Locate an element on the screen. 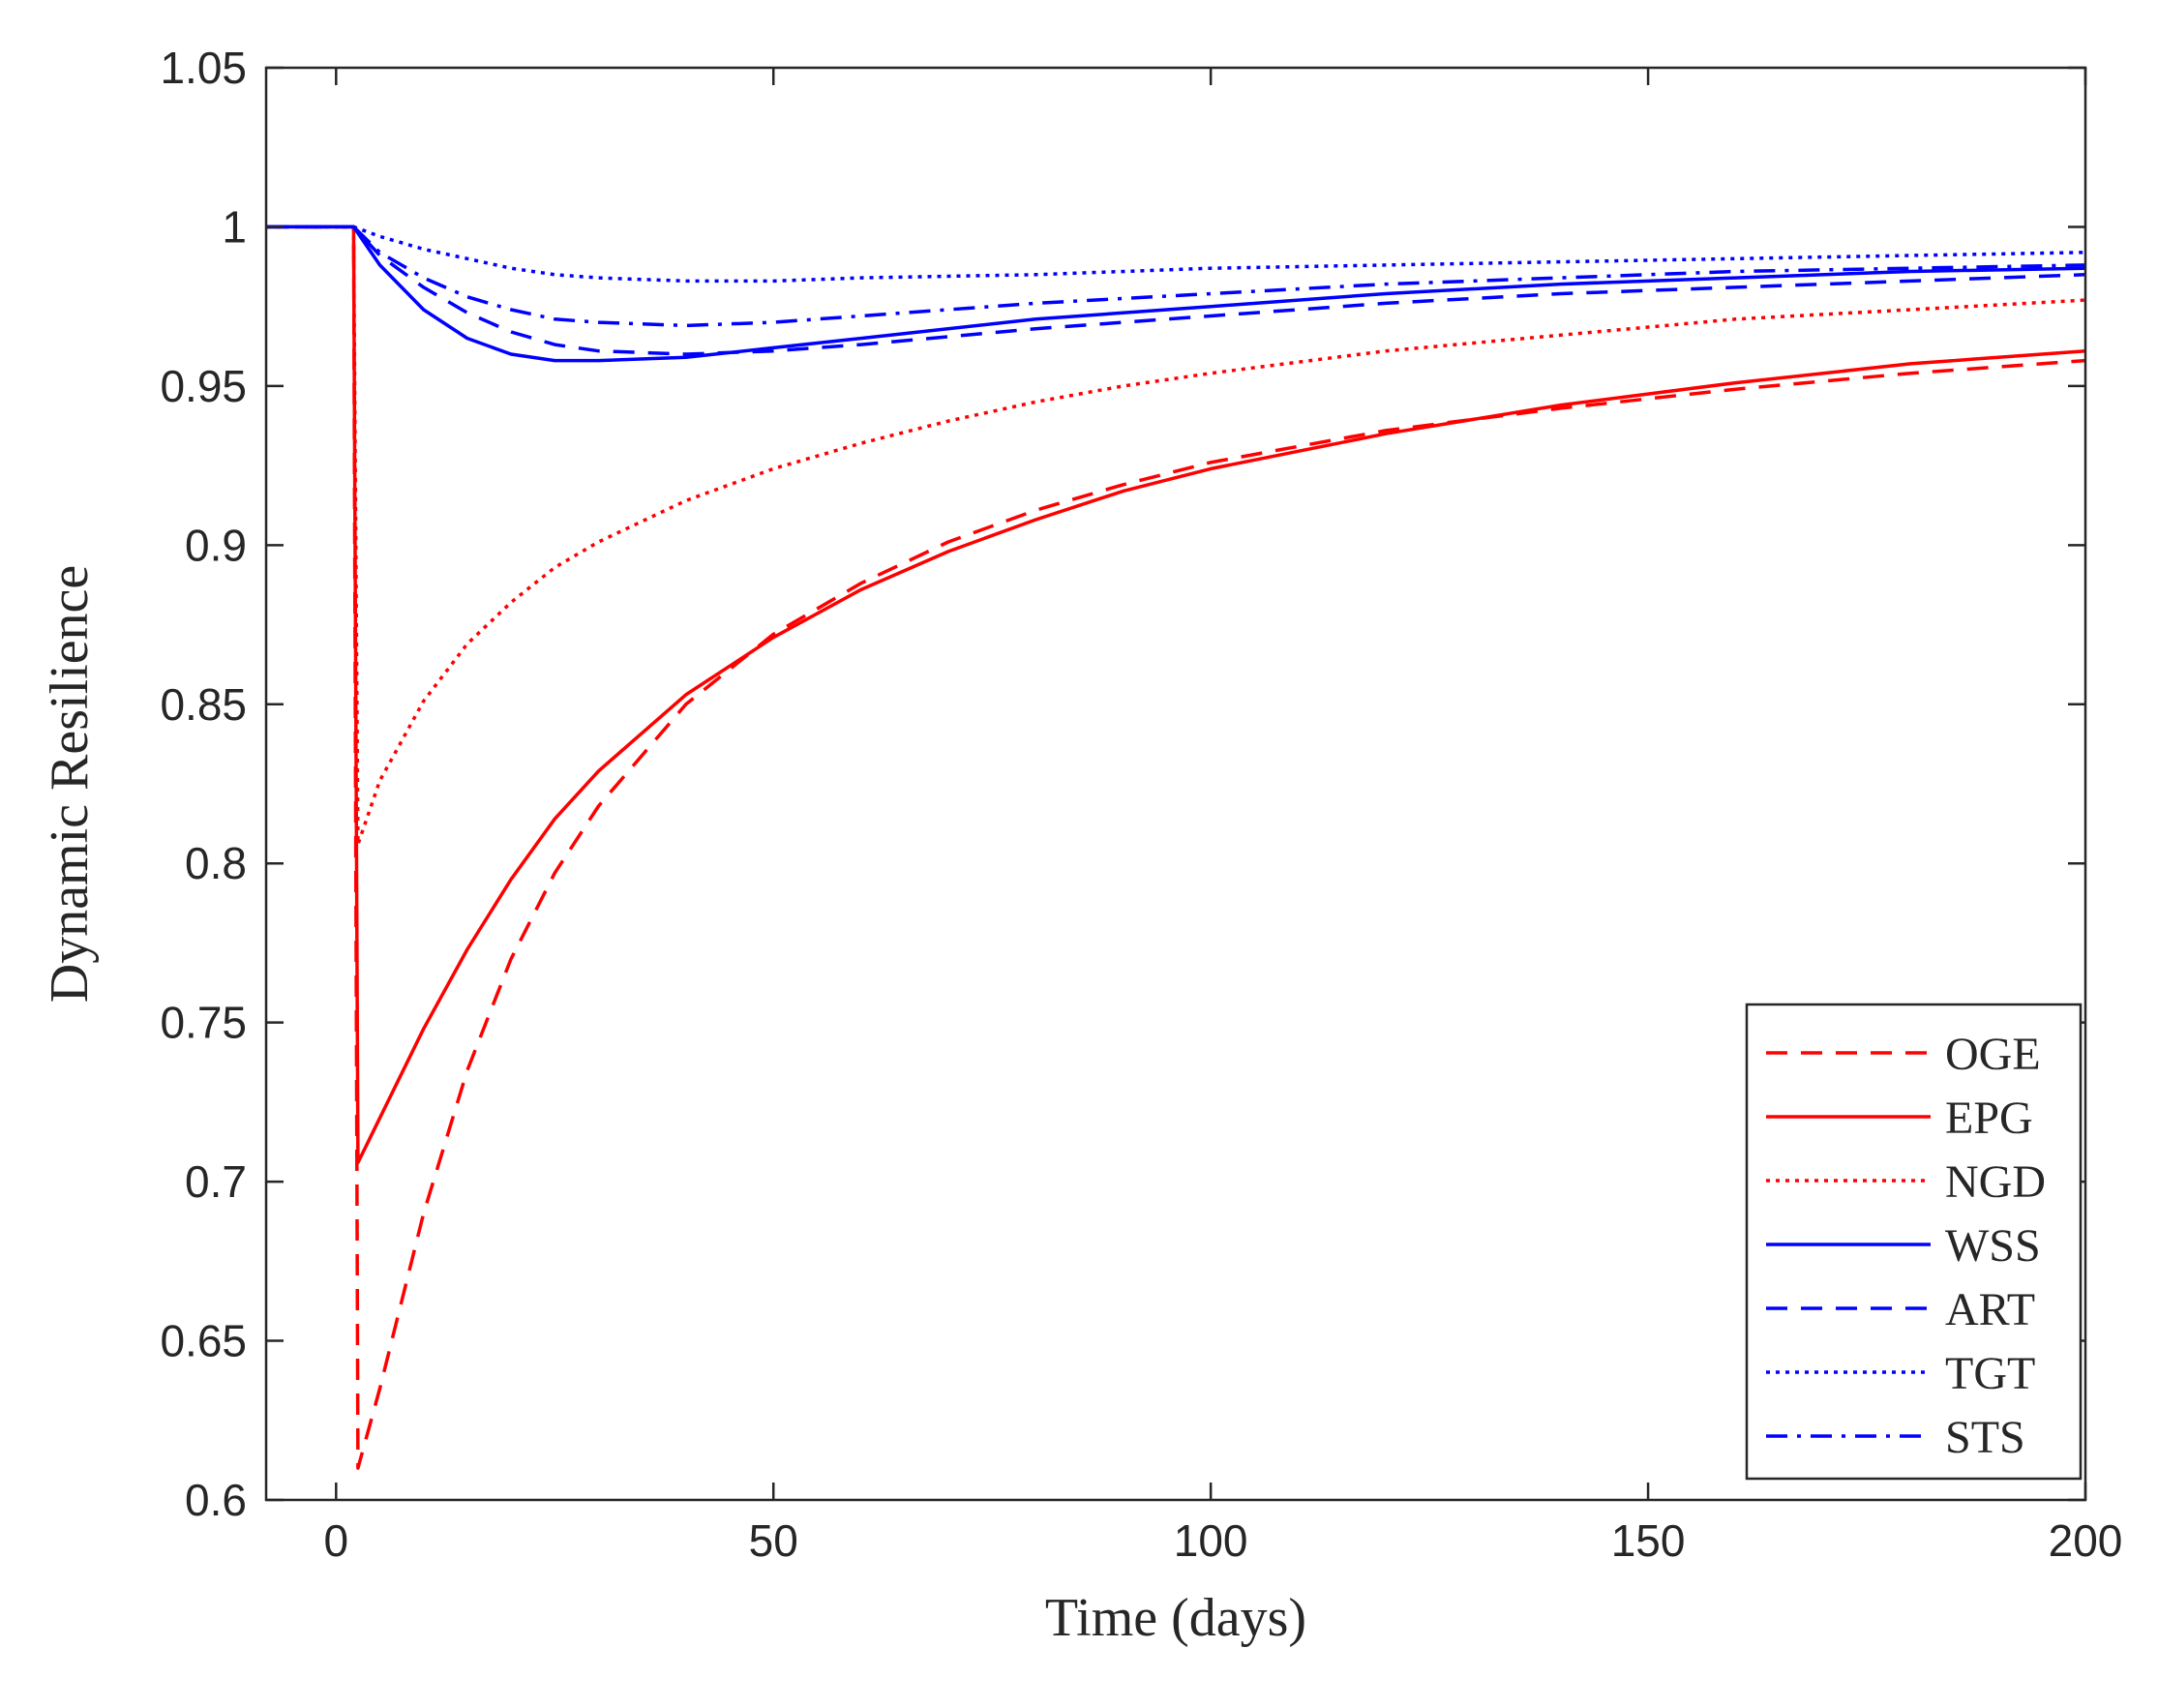 Image resolution: width=2158 pixels, height=1708 pixels. series-line-art is located at coordinates (1176, 290).